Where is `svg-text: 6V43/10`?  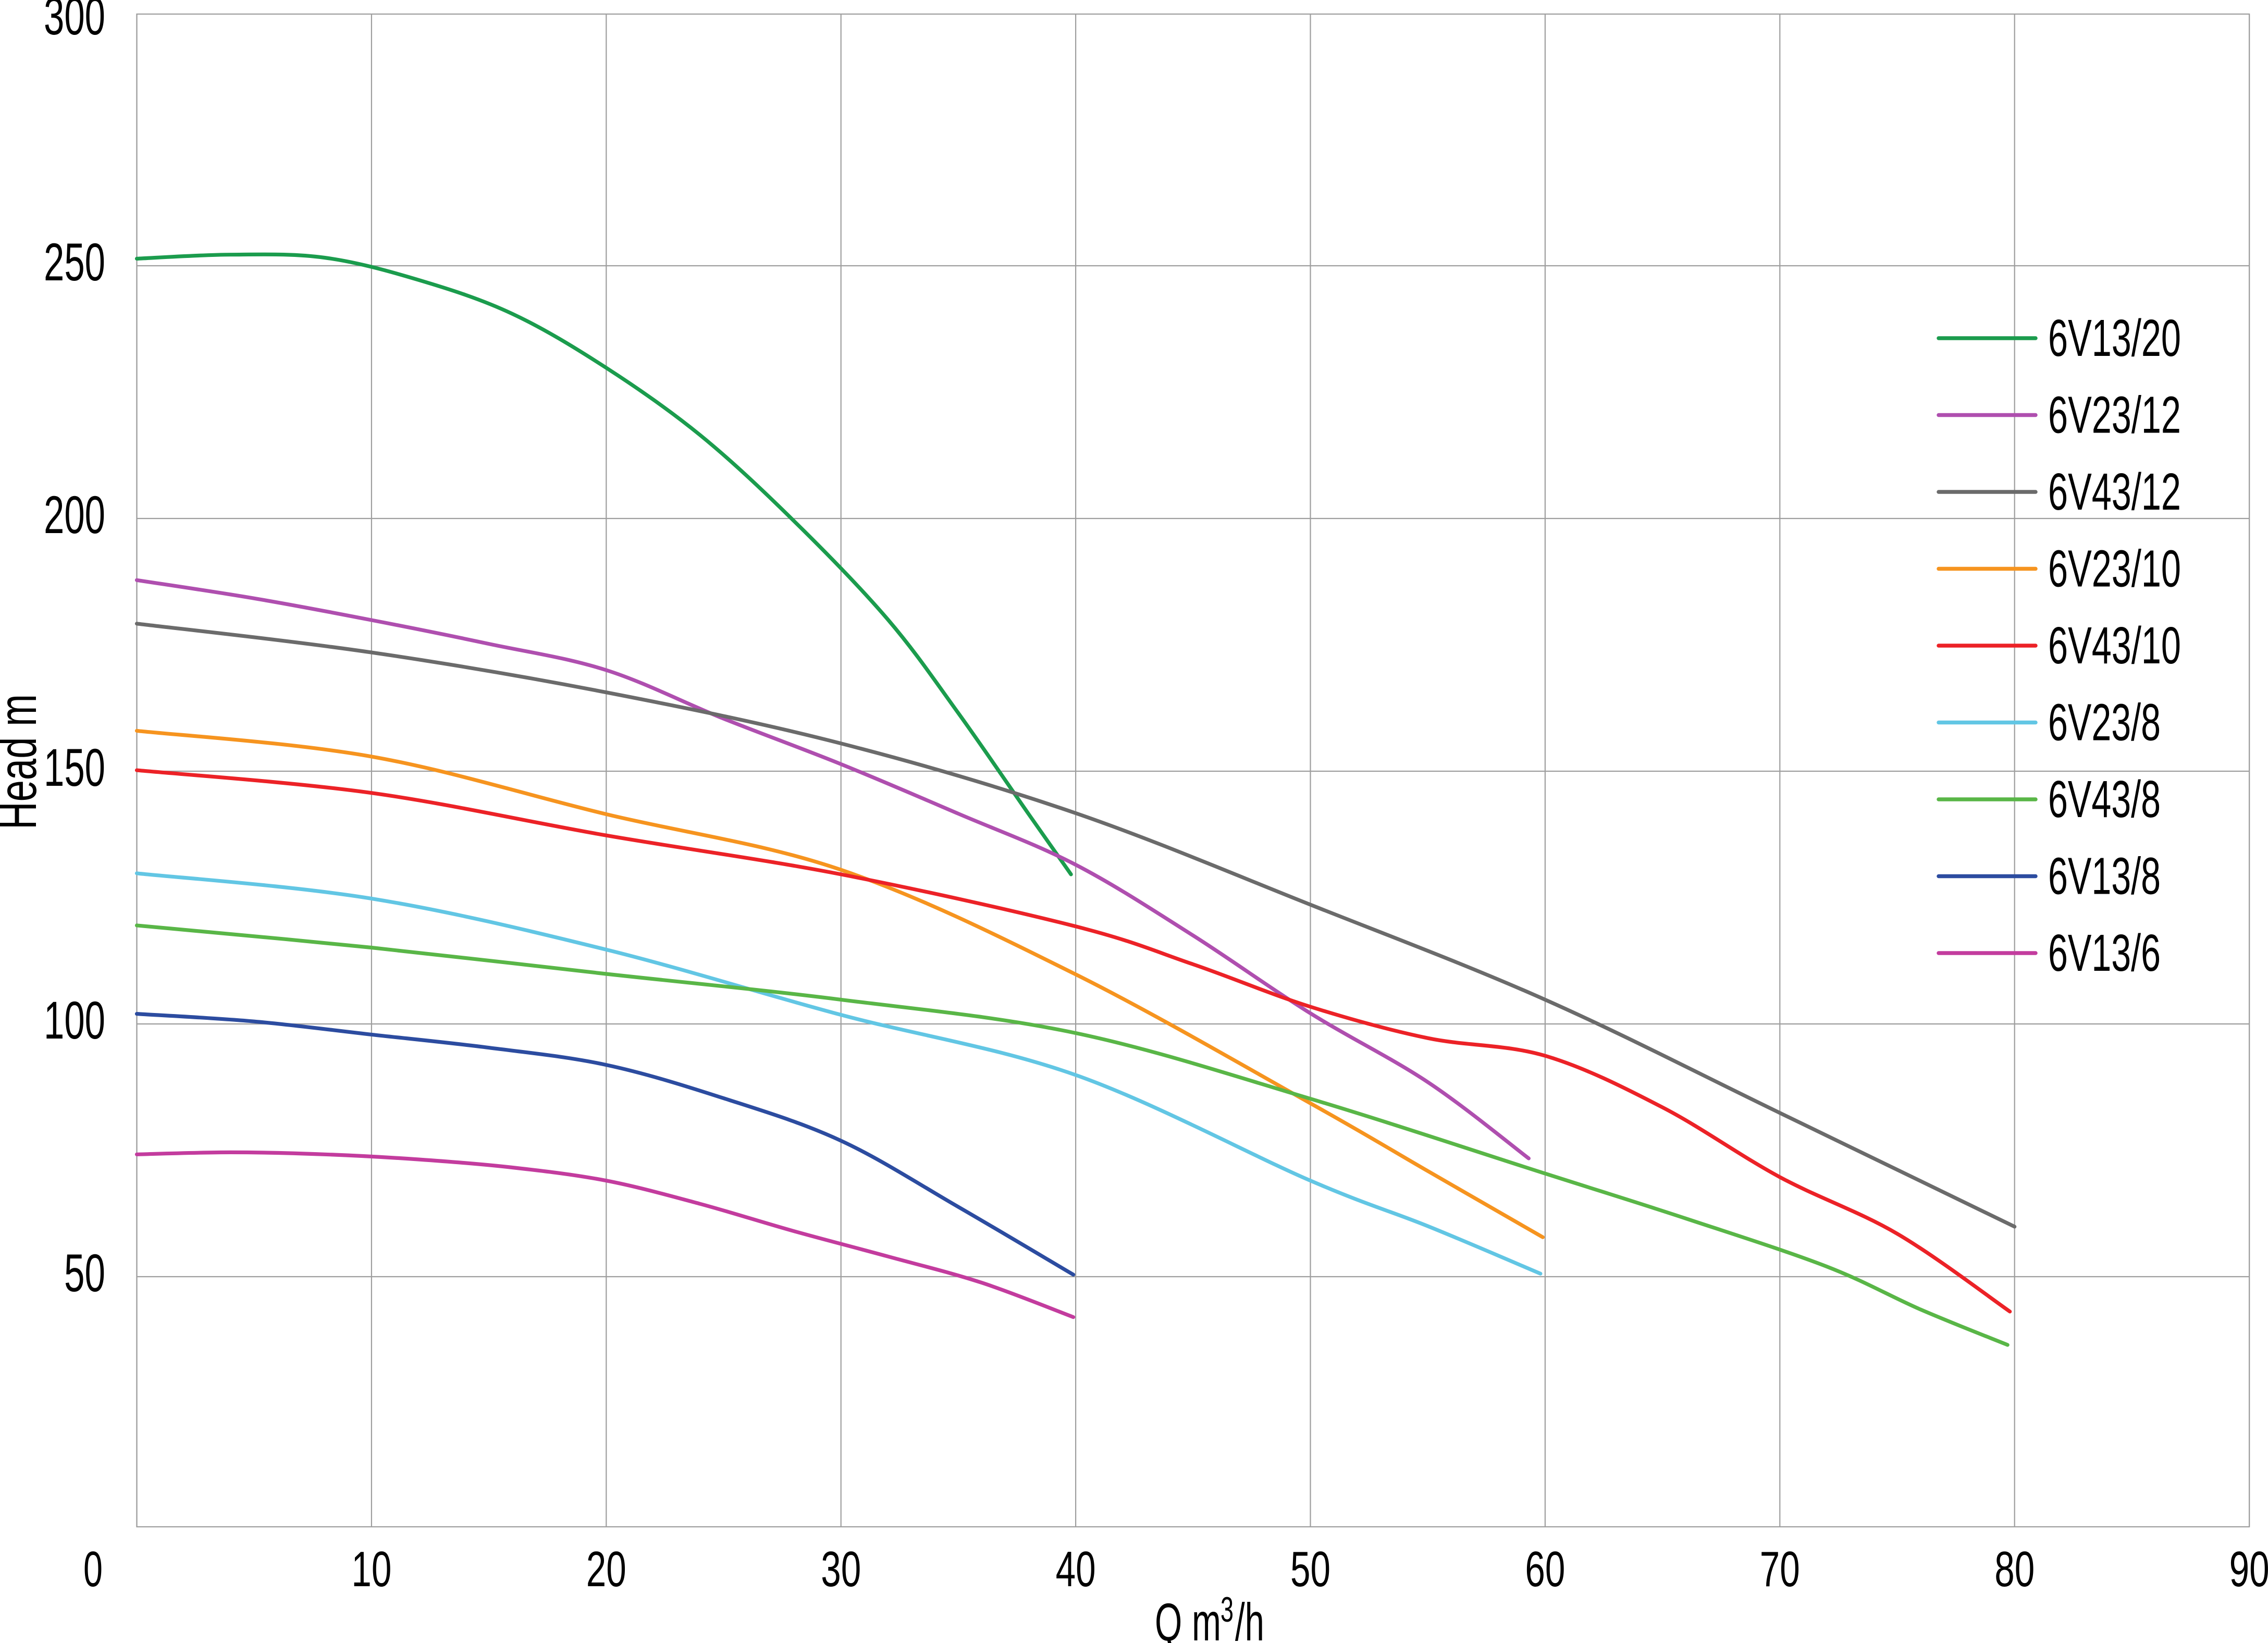 svg-text: 6V43/10 is located at coordinates (2114, 645).